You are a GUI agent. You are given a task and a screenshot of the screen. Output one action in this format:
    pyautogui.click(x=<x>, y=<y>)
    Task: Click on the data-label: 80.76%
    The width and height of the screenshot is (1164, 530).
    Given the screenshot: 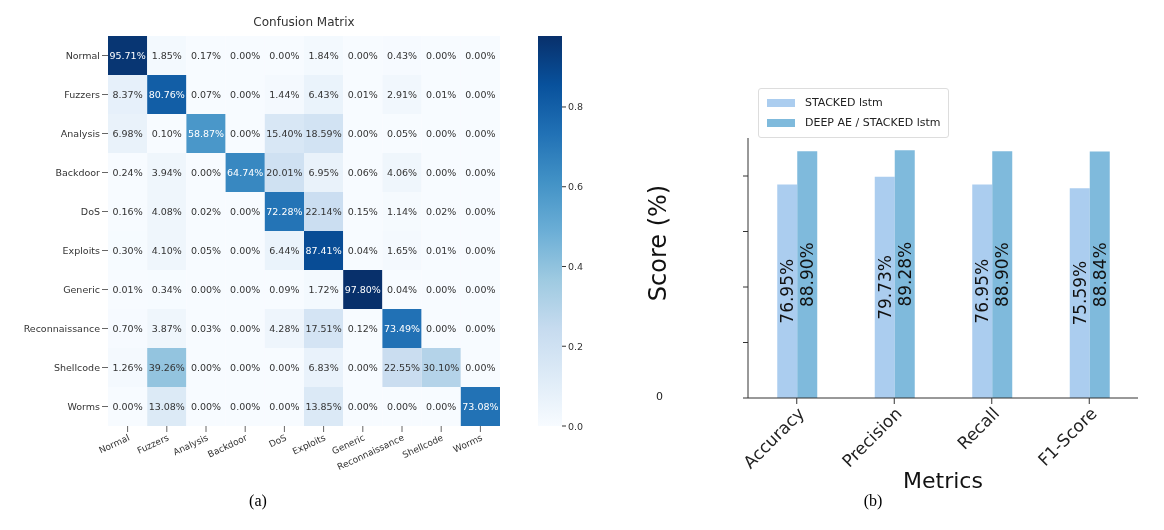 What is the action you would take?
    pyautogui.click(x=166, y=94)
    